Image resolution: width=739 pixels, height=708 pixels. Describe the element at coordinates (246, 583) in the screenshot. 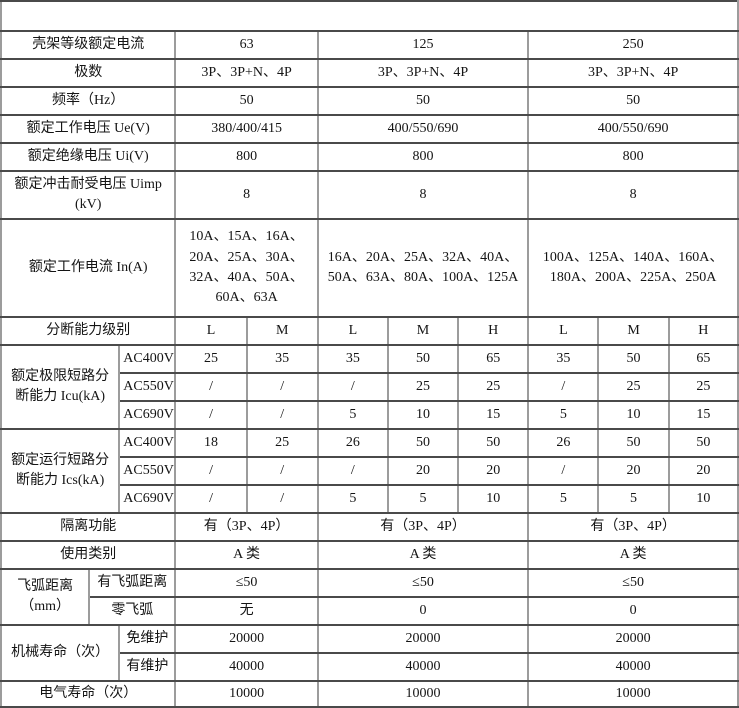

I see `table-cell: ≤50` at that location.